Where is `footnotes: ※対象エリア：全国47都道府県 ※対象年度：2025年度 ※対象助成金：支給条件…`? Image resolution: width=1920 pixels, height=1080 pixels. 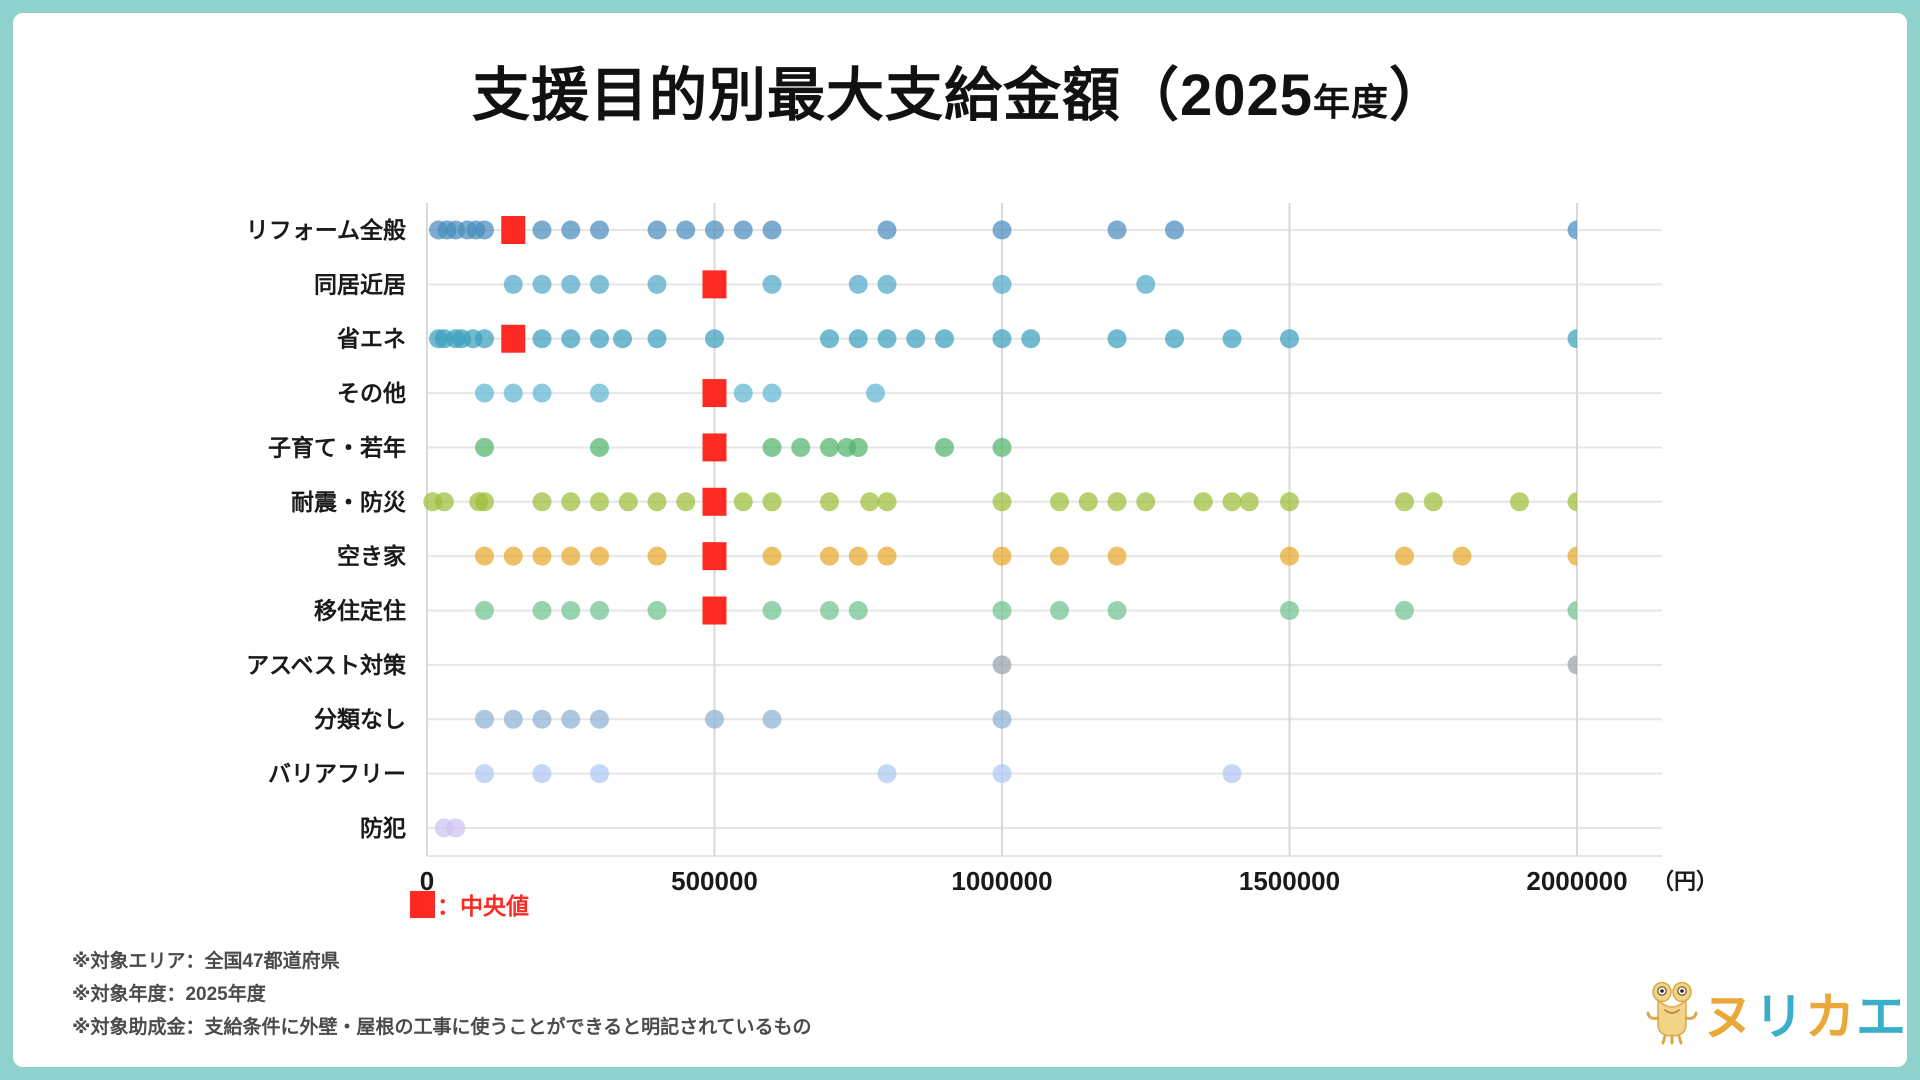 footnotes: ※対象エリア：全国47都道府県 ※対象年度：2025年度 ※対象助成金：支給条件… is located at coordinates (442, 994).